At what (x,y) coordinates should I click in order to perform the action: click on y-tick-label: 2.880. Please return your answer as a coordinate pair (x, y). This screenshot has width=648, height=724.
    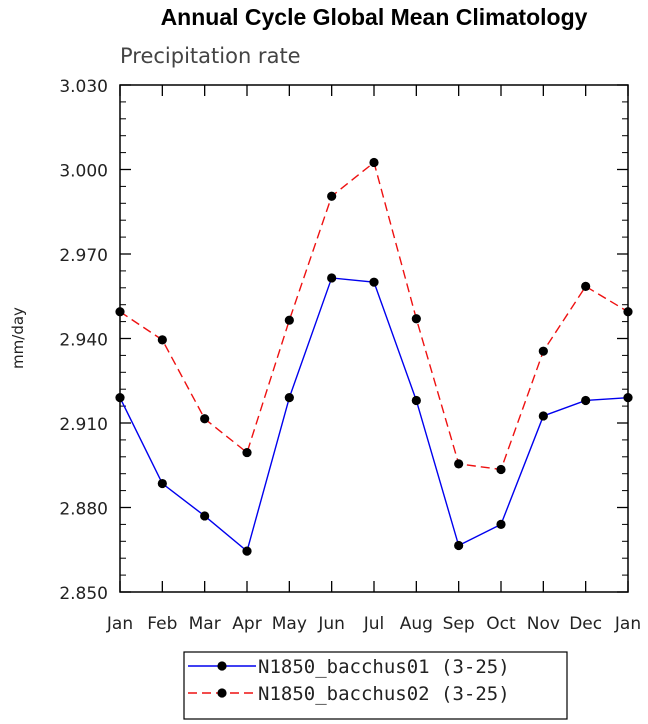
    Looking at the image, I should click on (83, 510).